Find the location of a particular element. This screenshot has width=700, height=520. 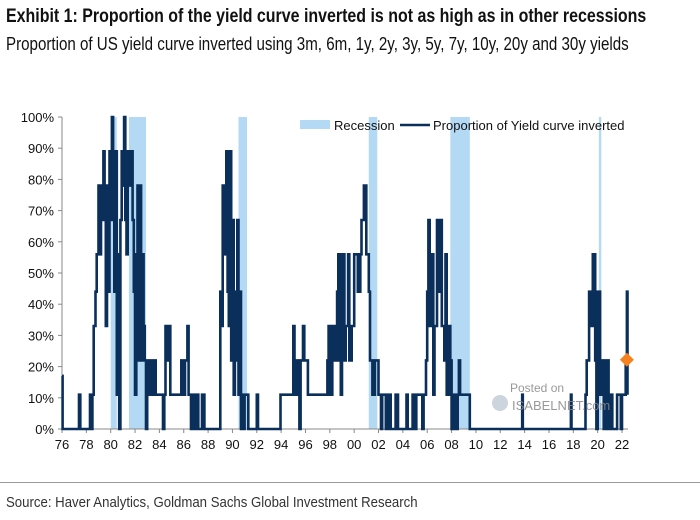

x-tick-label: 90 is located at coordinates (232, 444).